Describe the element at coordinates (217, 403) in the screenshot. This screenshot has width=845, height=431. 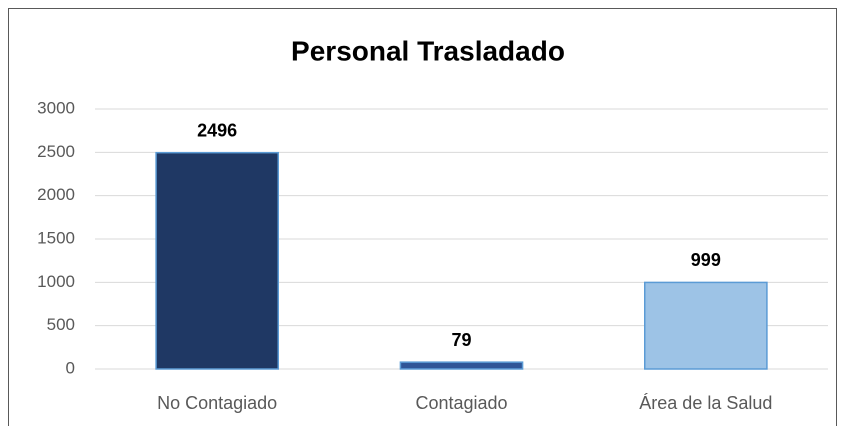
I see `x-tick-label: No Contagiado` at that location.